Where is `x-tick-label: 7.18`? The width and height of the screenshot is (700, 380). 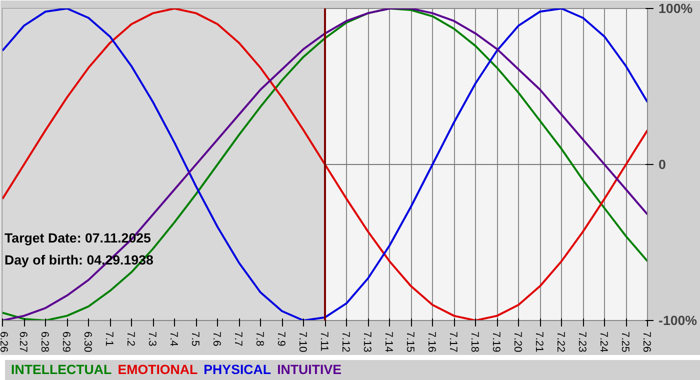
x-tick-label: 7.18 is located at coordinates (474, 342).